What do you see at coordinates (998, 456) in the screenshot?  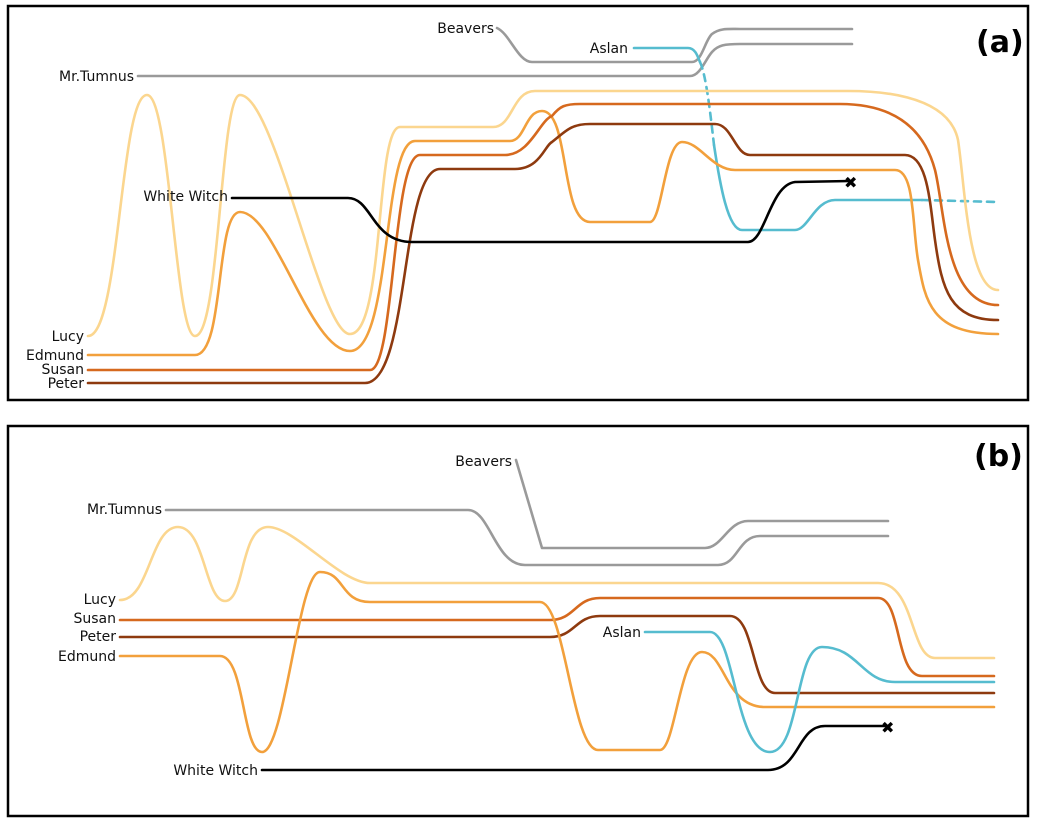 I see `panel-b-tag: (b)` at bounding box center [998, 456].